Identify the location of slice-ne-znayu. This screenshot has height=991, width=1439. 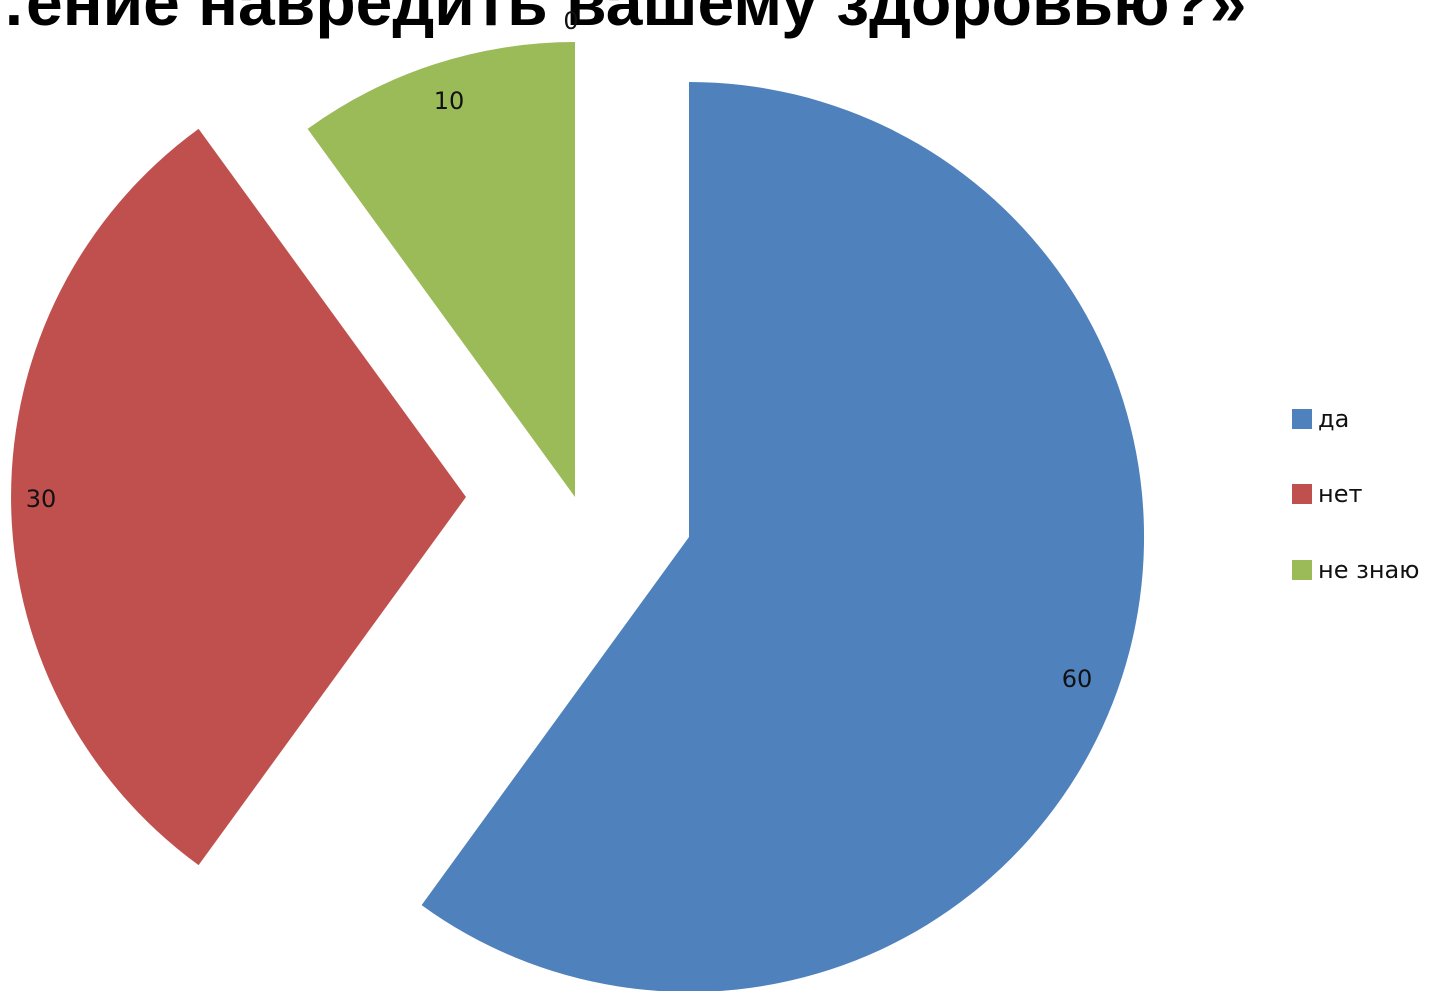
(441, 269).